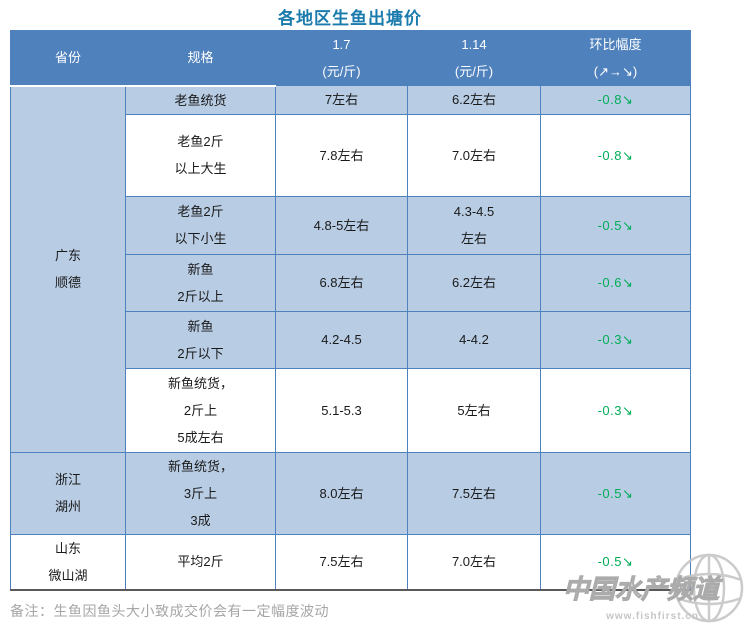 Image resolution: width=749 pixels, height=632 pixels. Describe the element at coordinates (200, 282) in the screenshot. I see `spec-cell: 新鱼 2斤以上` at that location.